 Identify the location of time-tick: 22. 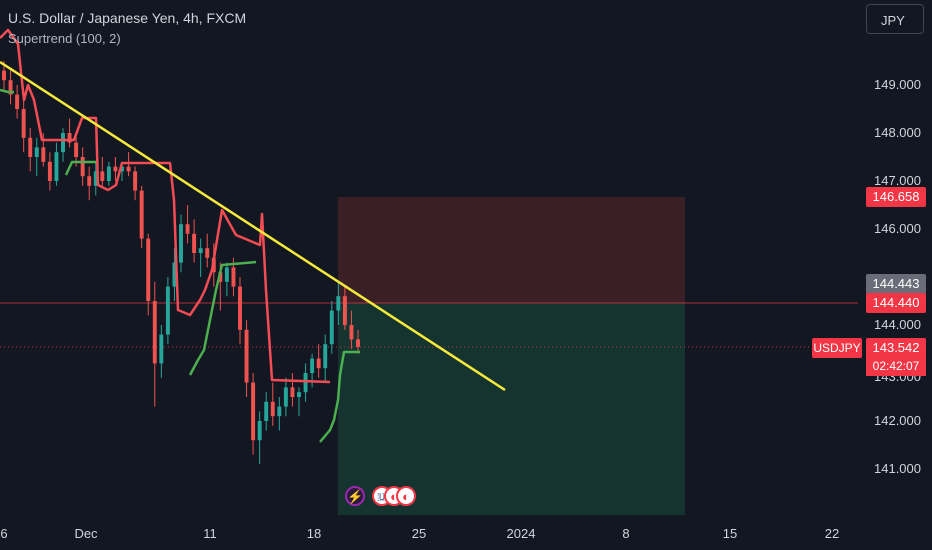
(832, 533).